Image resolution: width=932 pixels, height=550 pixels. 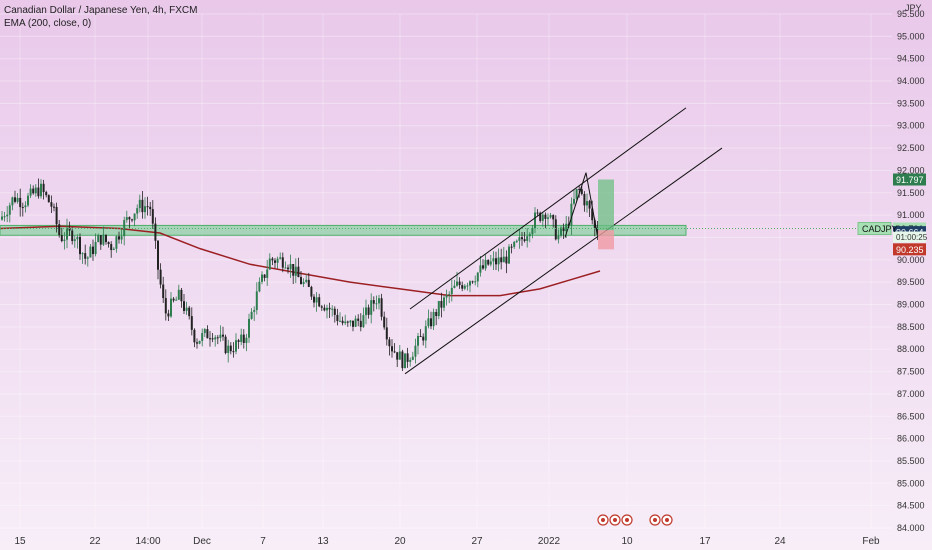 I want to click on x-tick-label: 2022, so click(x=549, y=541).